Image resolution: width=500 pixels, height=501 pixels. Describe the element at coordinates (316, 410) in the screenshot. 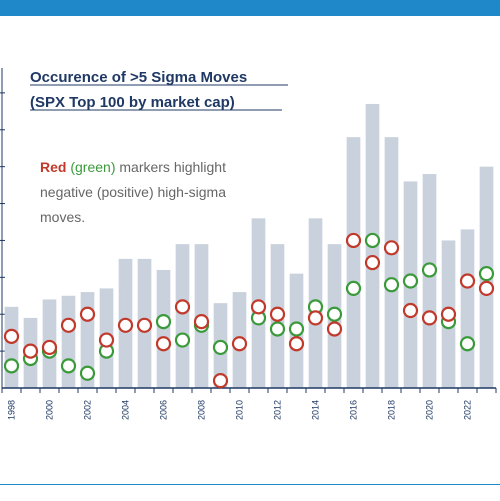

I see `x-tick-label: 2014` at that location.